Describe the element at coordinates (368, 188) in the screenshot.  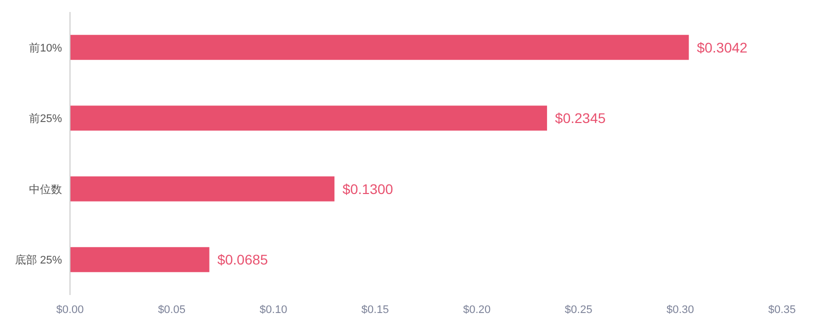
I see `data-label: $0.1300` at that location.